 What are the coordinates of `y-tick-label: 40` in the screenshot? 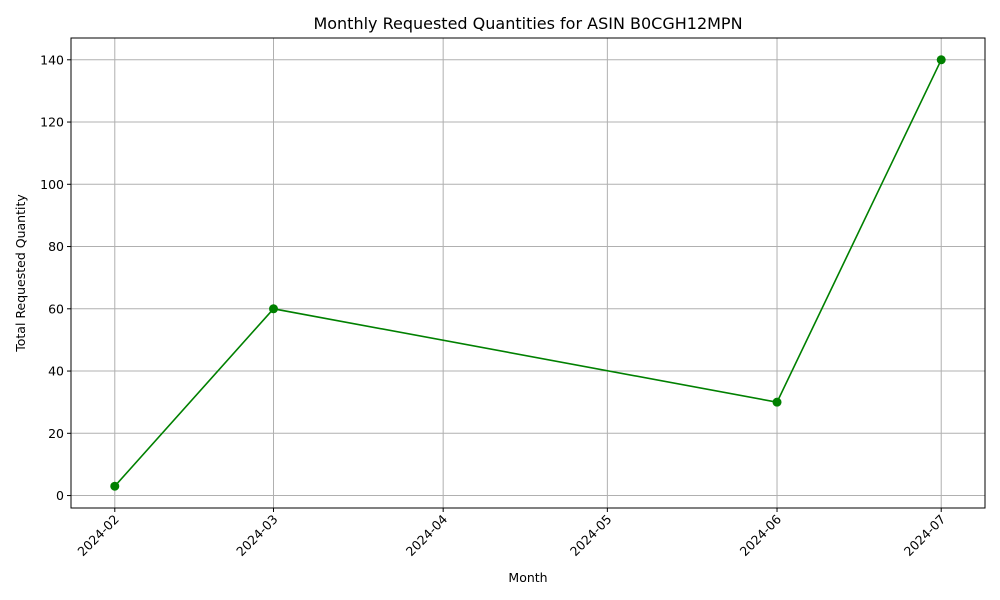 It's located at (56, 371).